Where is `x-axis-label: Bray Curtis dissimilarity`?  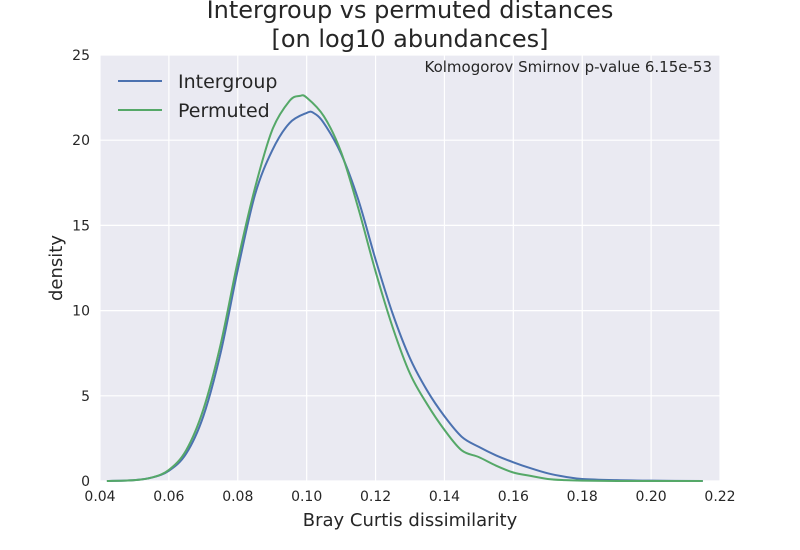 x-axis-label: Bray Curtis dissimilarity is located at coordinates (410, 520).